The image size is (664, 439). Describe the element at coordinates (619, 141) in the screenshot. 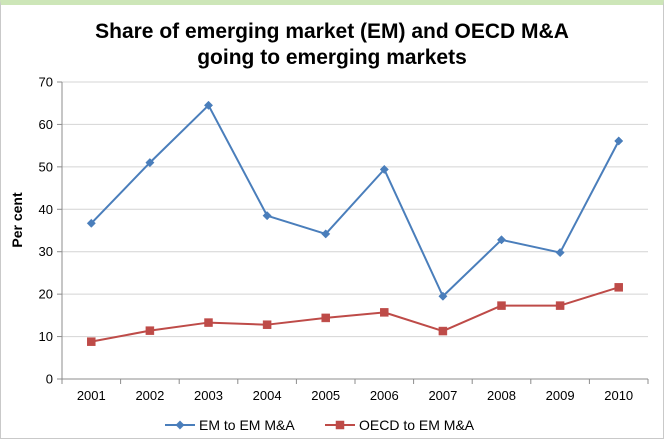

I see `point-em-to-em-m-a-2010` at that location.